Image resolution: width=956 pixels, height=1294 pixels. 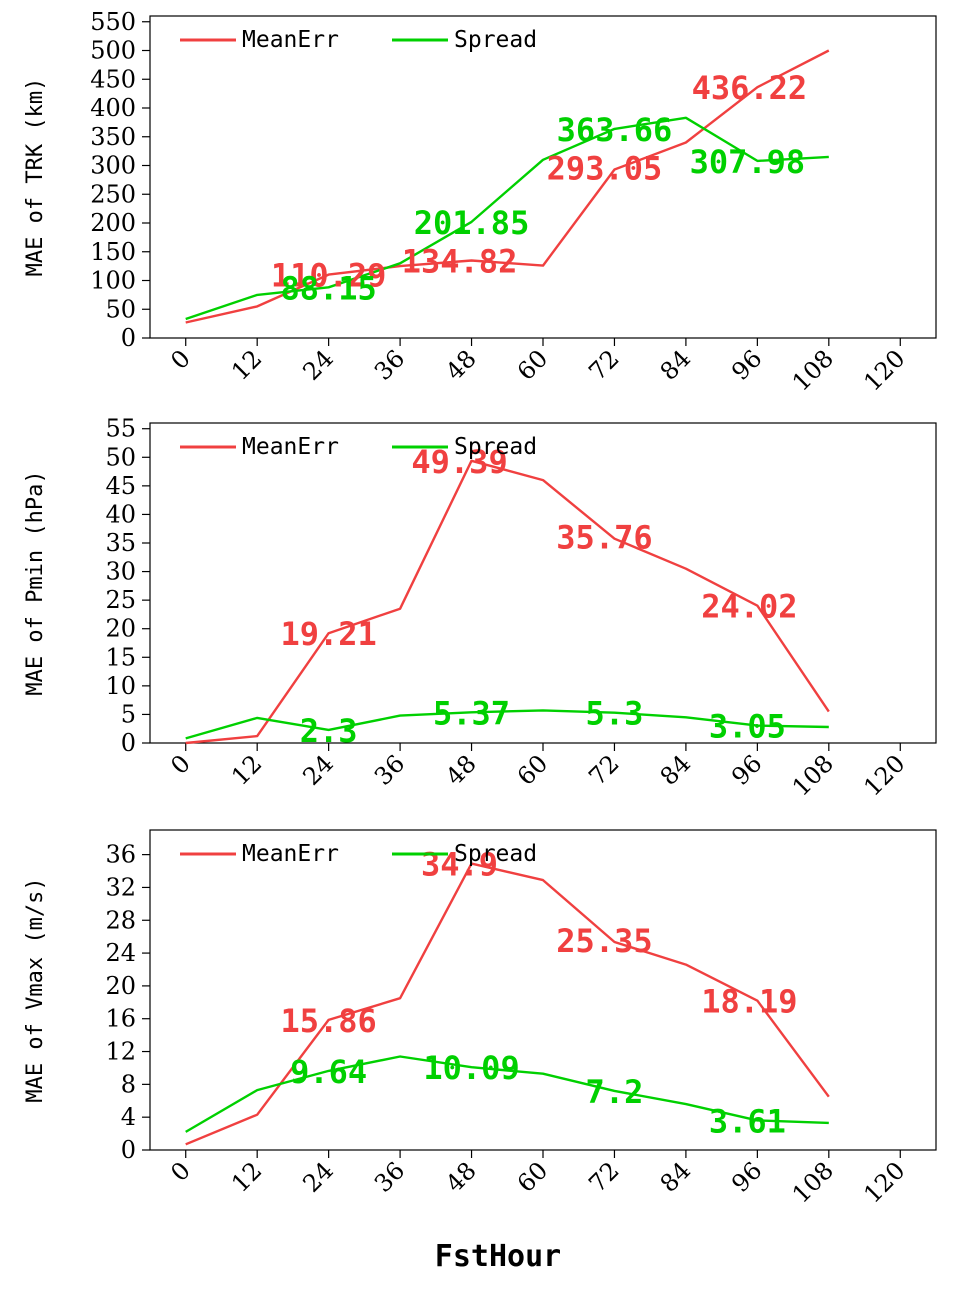 I want to click on y-tick-label: 350, so click(x=113, y=137).